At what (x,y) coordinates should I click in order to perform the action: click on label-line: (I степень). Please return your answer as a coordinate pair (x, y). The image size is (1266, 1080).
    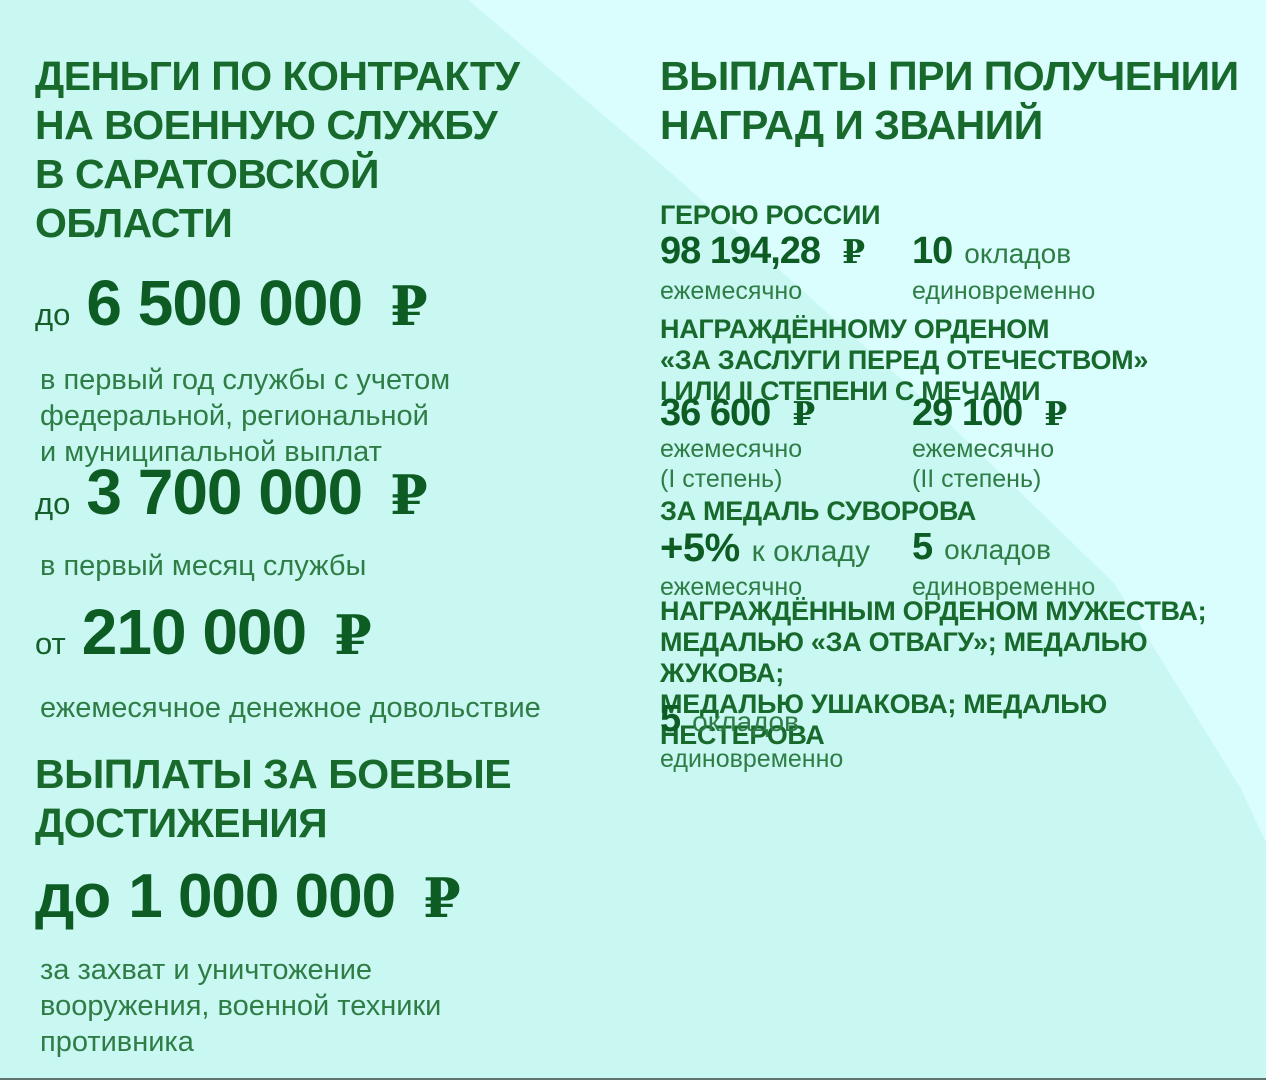
    Looking at the image, I should click on (721, 479).